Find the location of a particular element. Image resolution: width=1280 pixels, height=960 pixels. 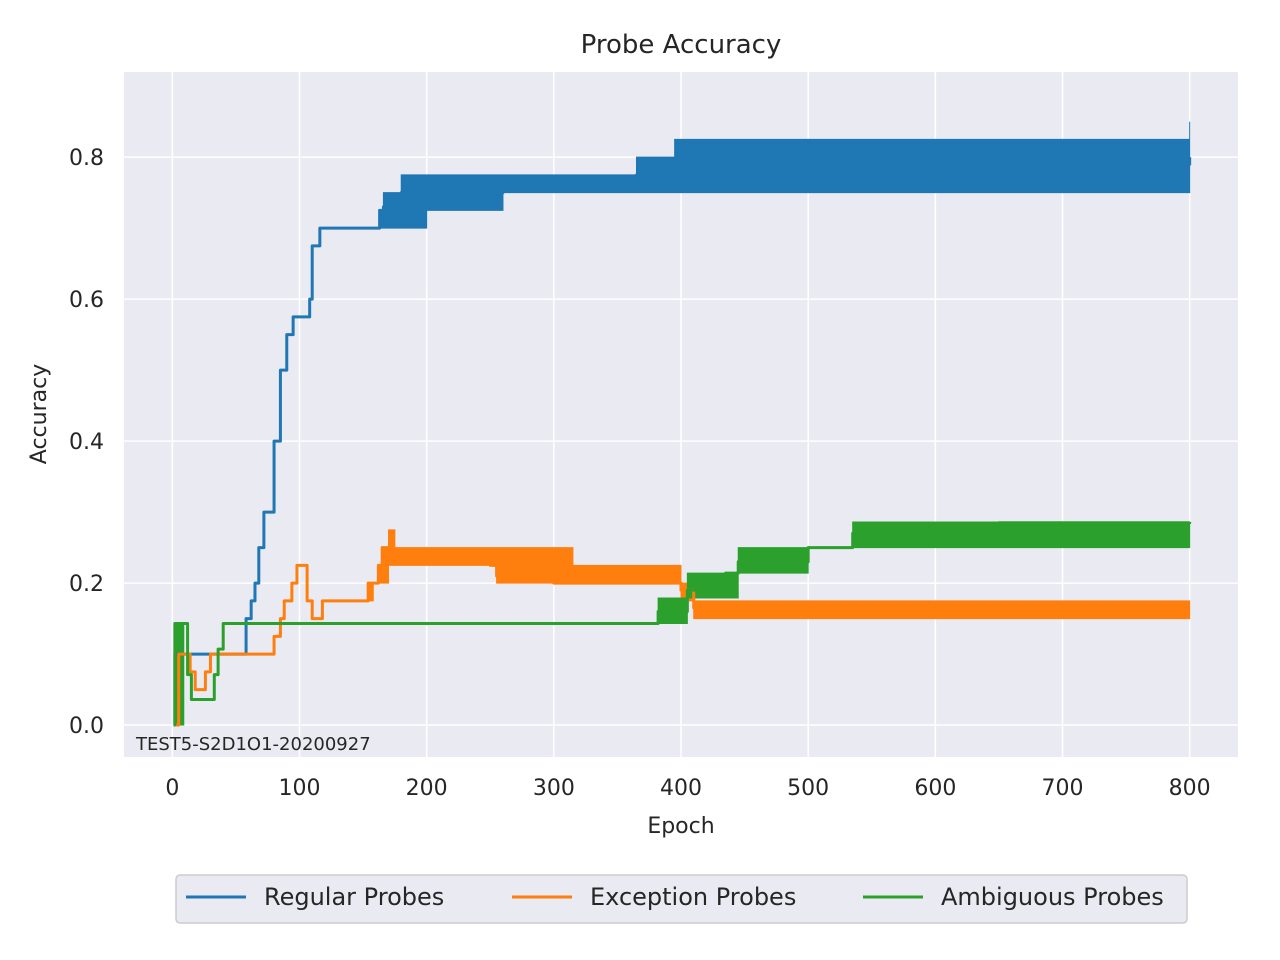

legend-label-exception: Exception Probes is located at coordinates (693, 897).